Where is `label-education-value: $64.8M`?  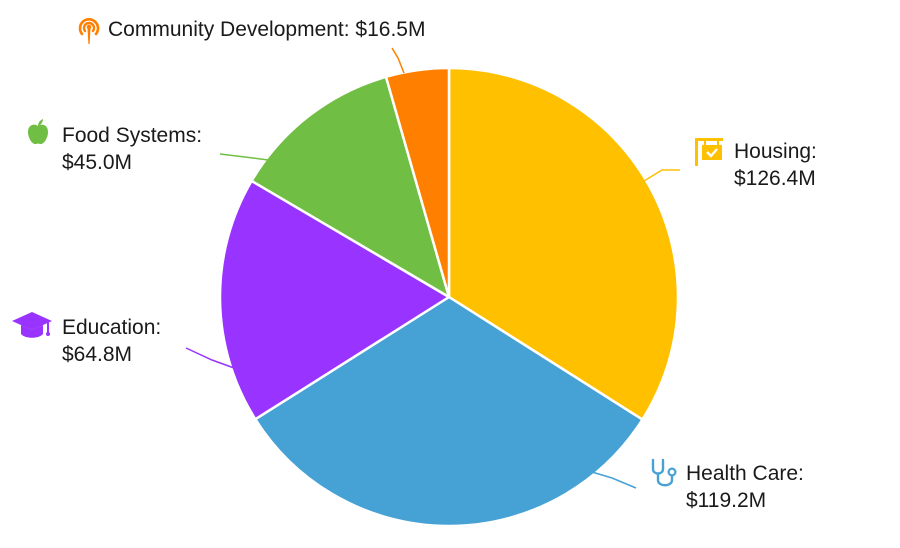 label-education-value: $64.8M is located at coordinates (97, 354).